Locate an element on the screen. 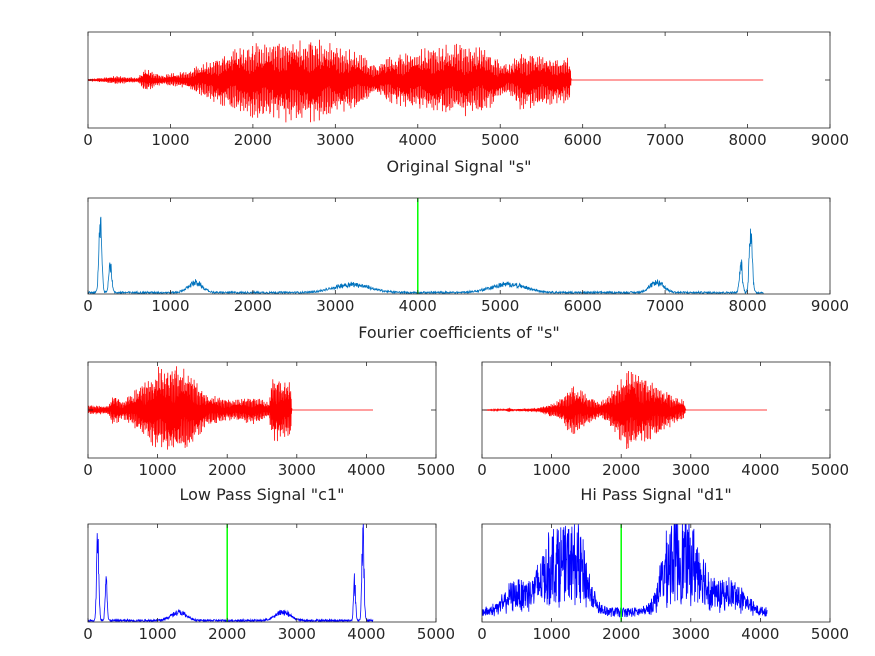 This screenshot has height=656, width=875. x-tick-label-fourier-d1-5: 5000 is located at coordinates (830, 634).